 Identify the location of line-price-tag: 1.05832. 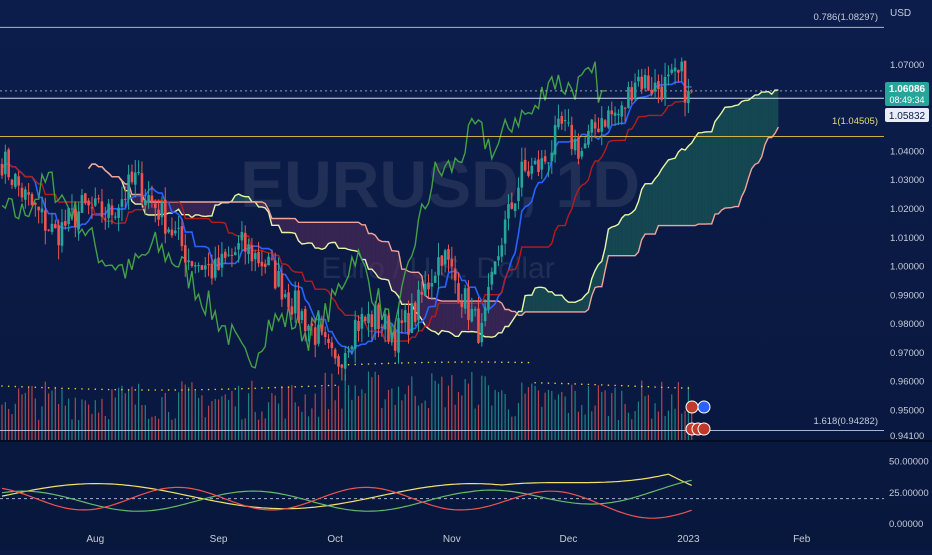
(907, 115).